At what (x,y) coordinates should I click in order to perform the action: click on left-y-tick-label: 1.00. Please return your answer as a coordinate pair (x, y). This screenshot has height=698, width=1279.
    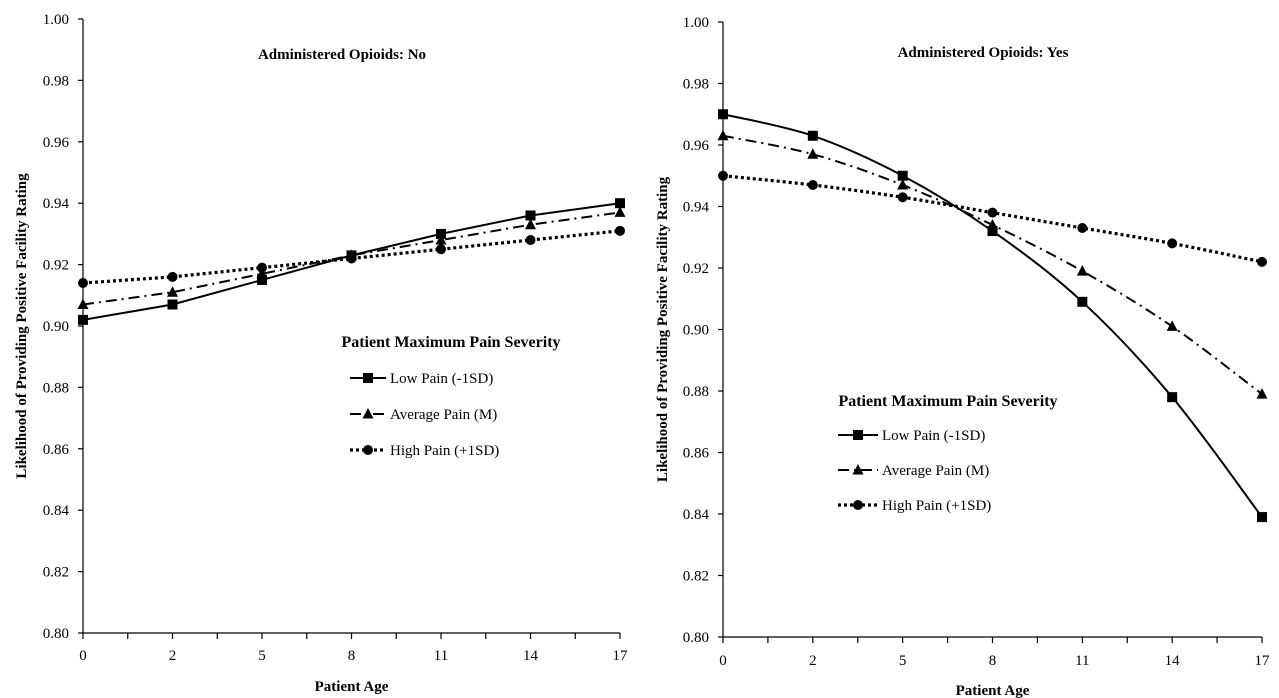
    Looking at the image, I should click on (56, 20).